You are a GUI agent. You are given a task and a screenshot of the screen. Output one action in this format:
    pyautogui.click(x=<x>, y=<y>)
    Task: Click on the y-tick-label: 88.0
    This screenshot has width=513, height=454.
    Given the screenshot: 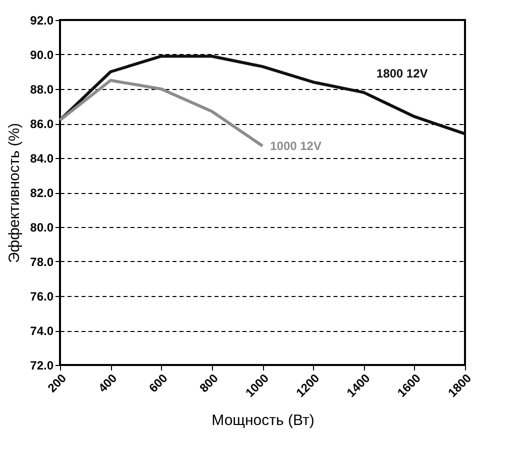 What is the action you would take?
    pyautogui.click(x=42, y=89)
    